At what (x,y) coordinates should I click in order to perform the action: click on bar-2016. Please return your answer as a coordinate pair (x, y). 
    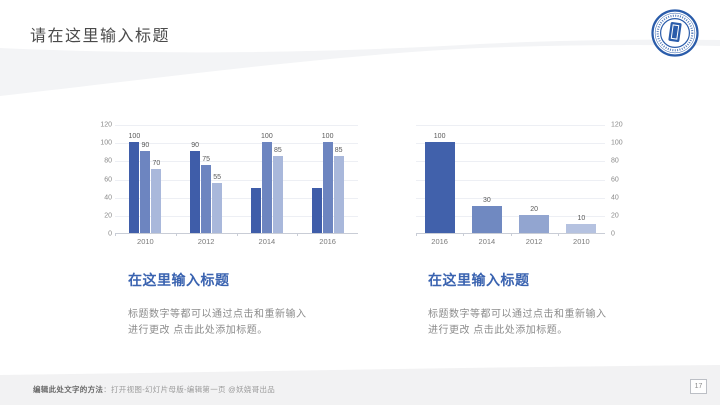
    Looking at the image, I should click on (439, 187).